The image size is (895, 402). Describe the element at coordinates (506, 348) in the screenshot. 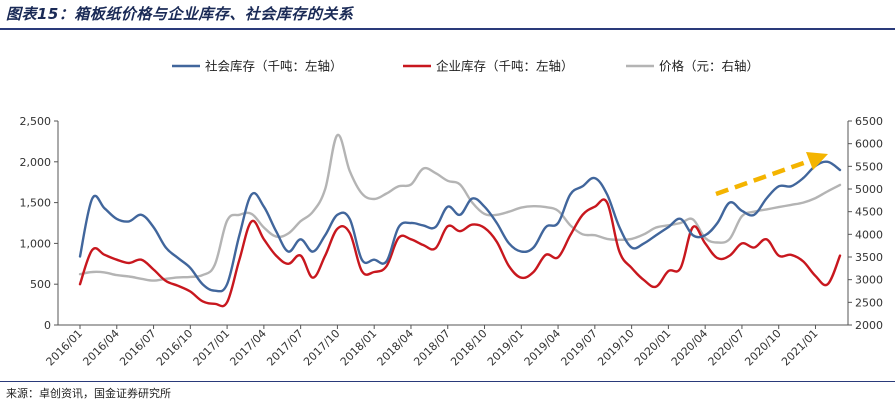

I see `x-tick-label: 2019/01` at that location.